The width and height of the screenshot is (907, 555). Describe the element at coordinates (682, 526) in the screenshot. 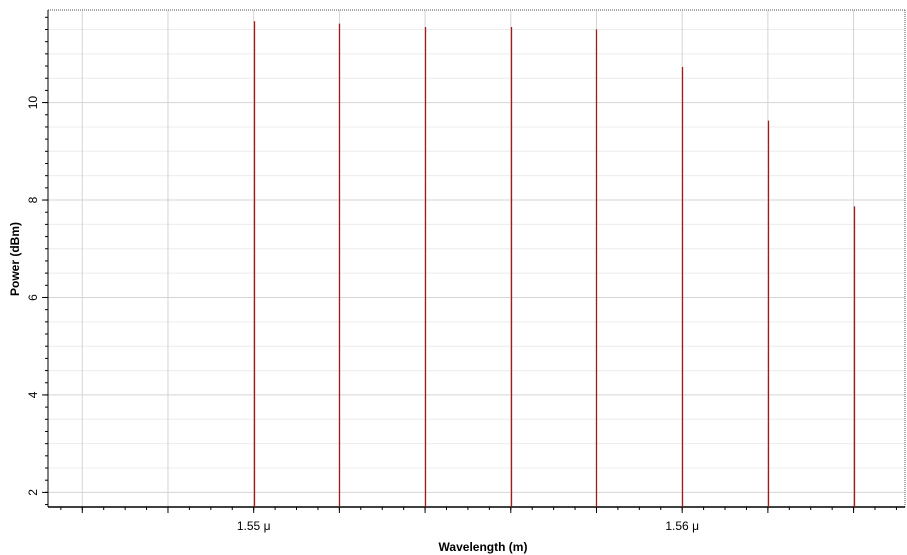

I see `x-tick-label: 1.56 μ` at that location.